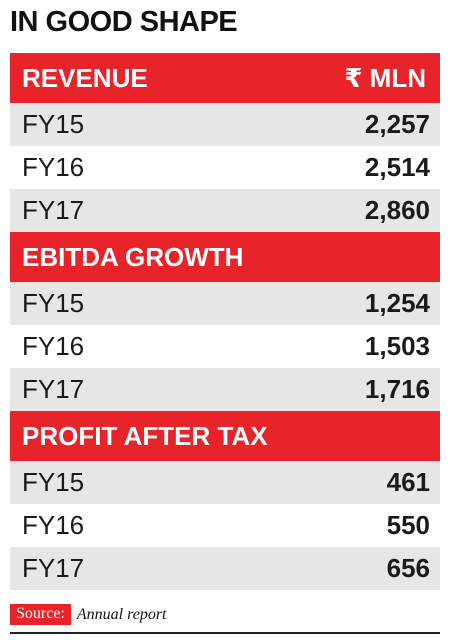 Image resolution: width=450 pixels, height=642 pixels. Describe the element at coordinates (225, 167) in the screenshot. I see `table-row: FY16 2,514` at that location.